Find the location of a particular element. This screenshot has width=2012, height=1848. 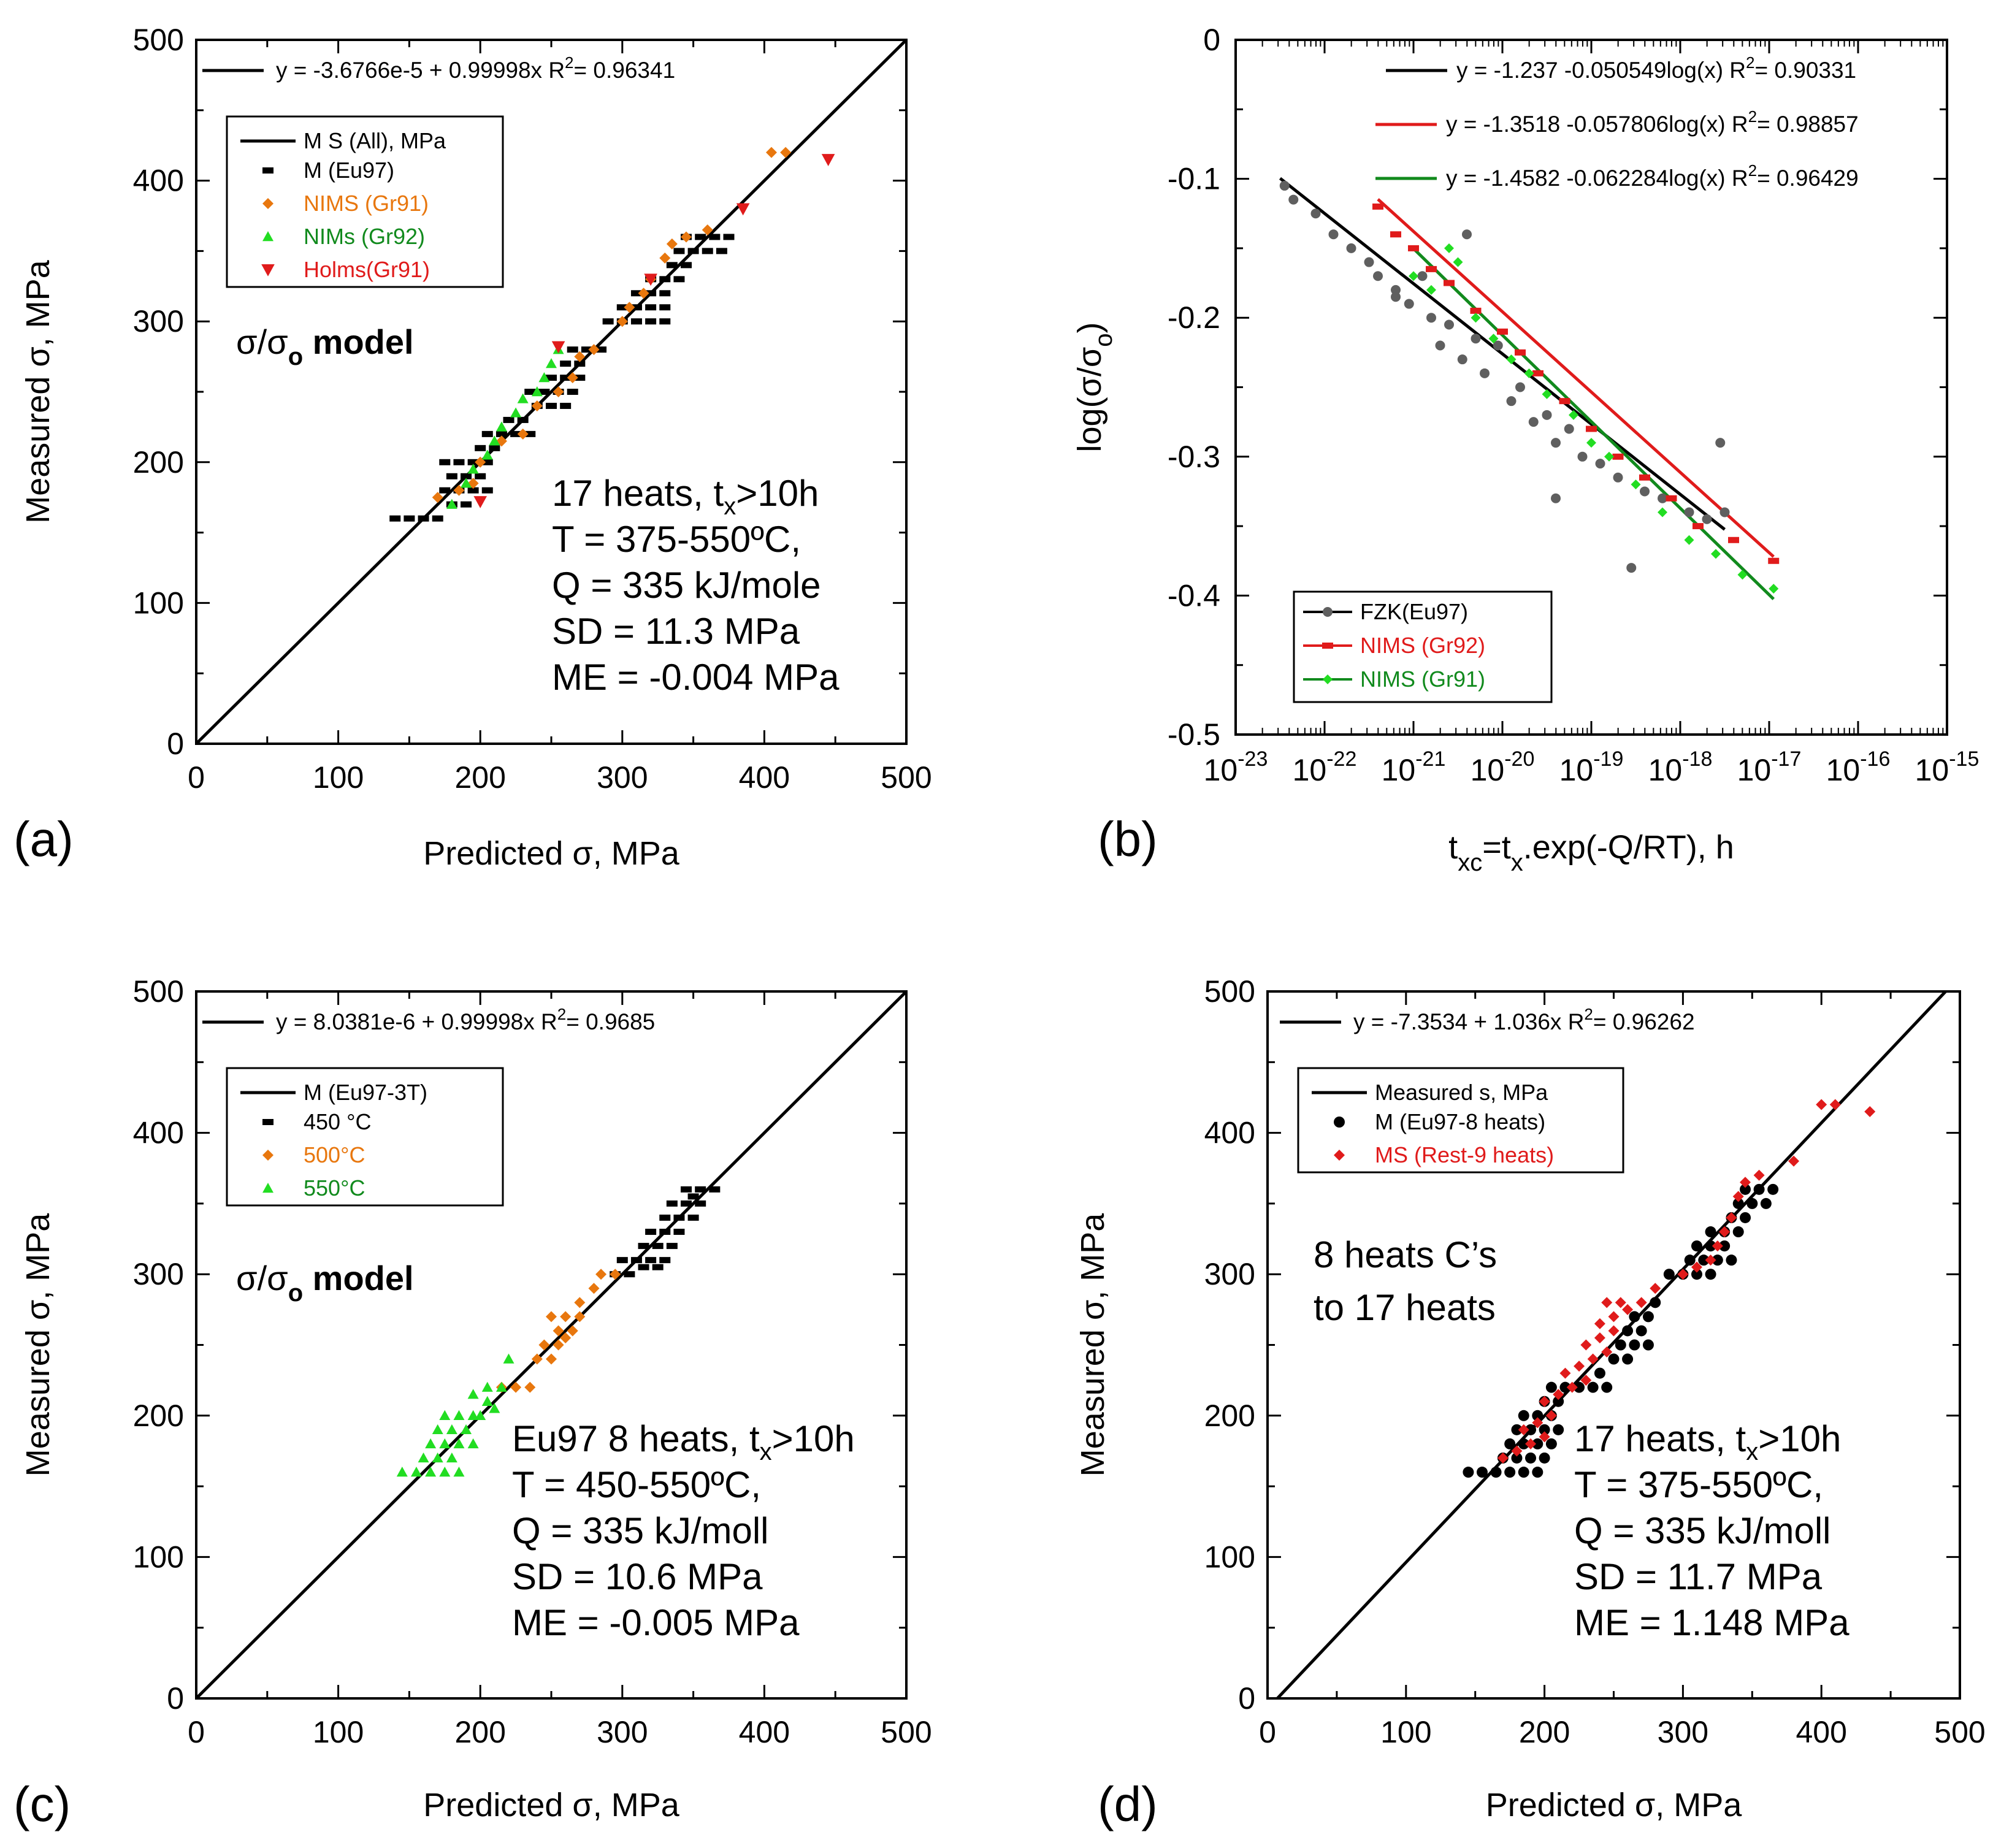

legend-entry: 550°C is located at coordinates (334, 1188).